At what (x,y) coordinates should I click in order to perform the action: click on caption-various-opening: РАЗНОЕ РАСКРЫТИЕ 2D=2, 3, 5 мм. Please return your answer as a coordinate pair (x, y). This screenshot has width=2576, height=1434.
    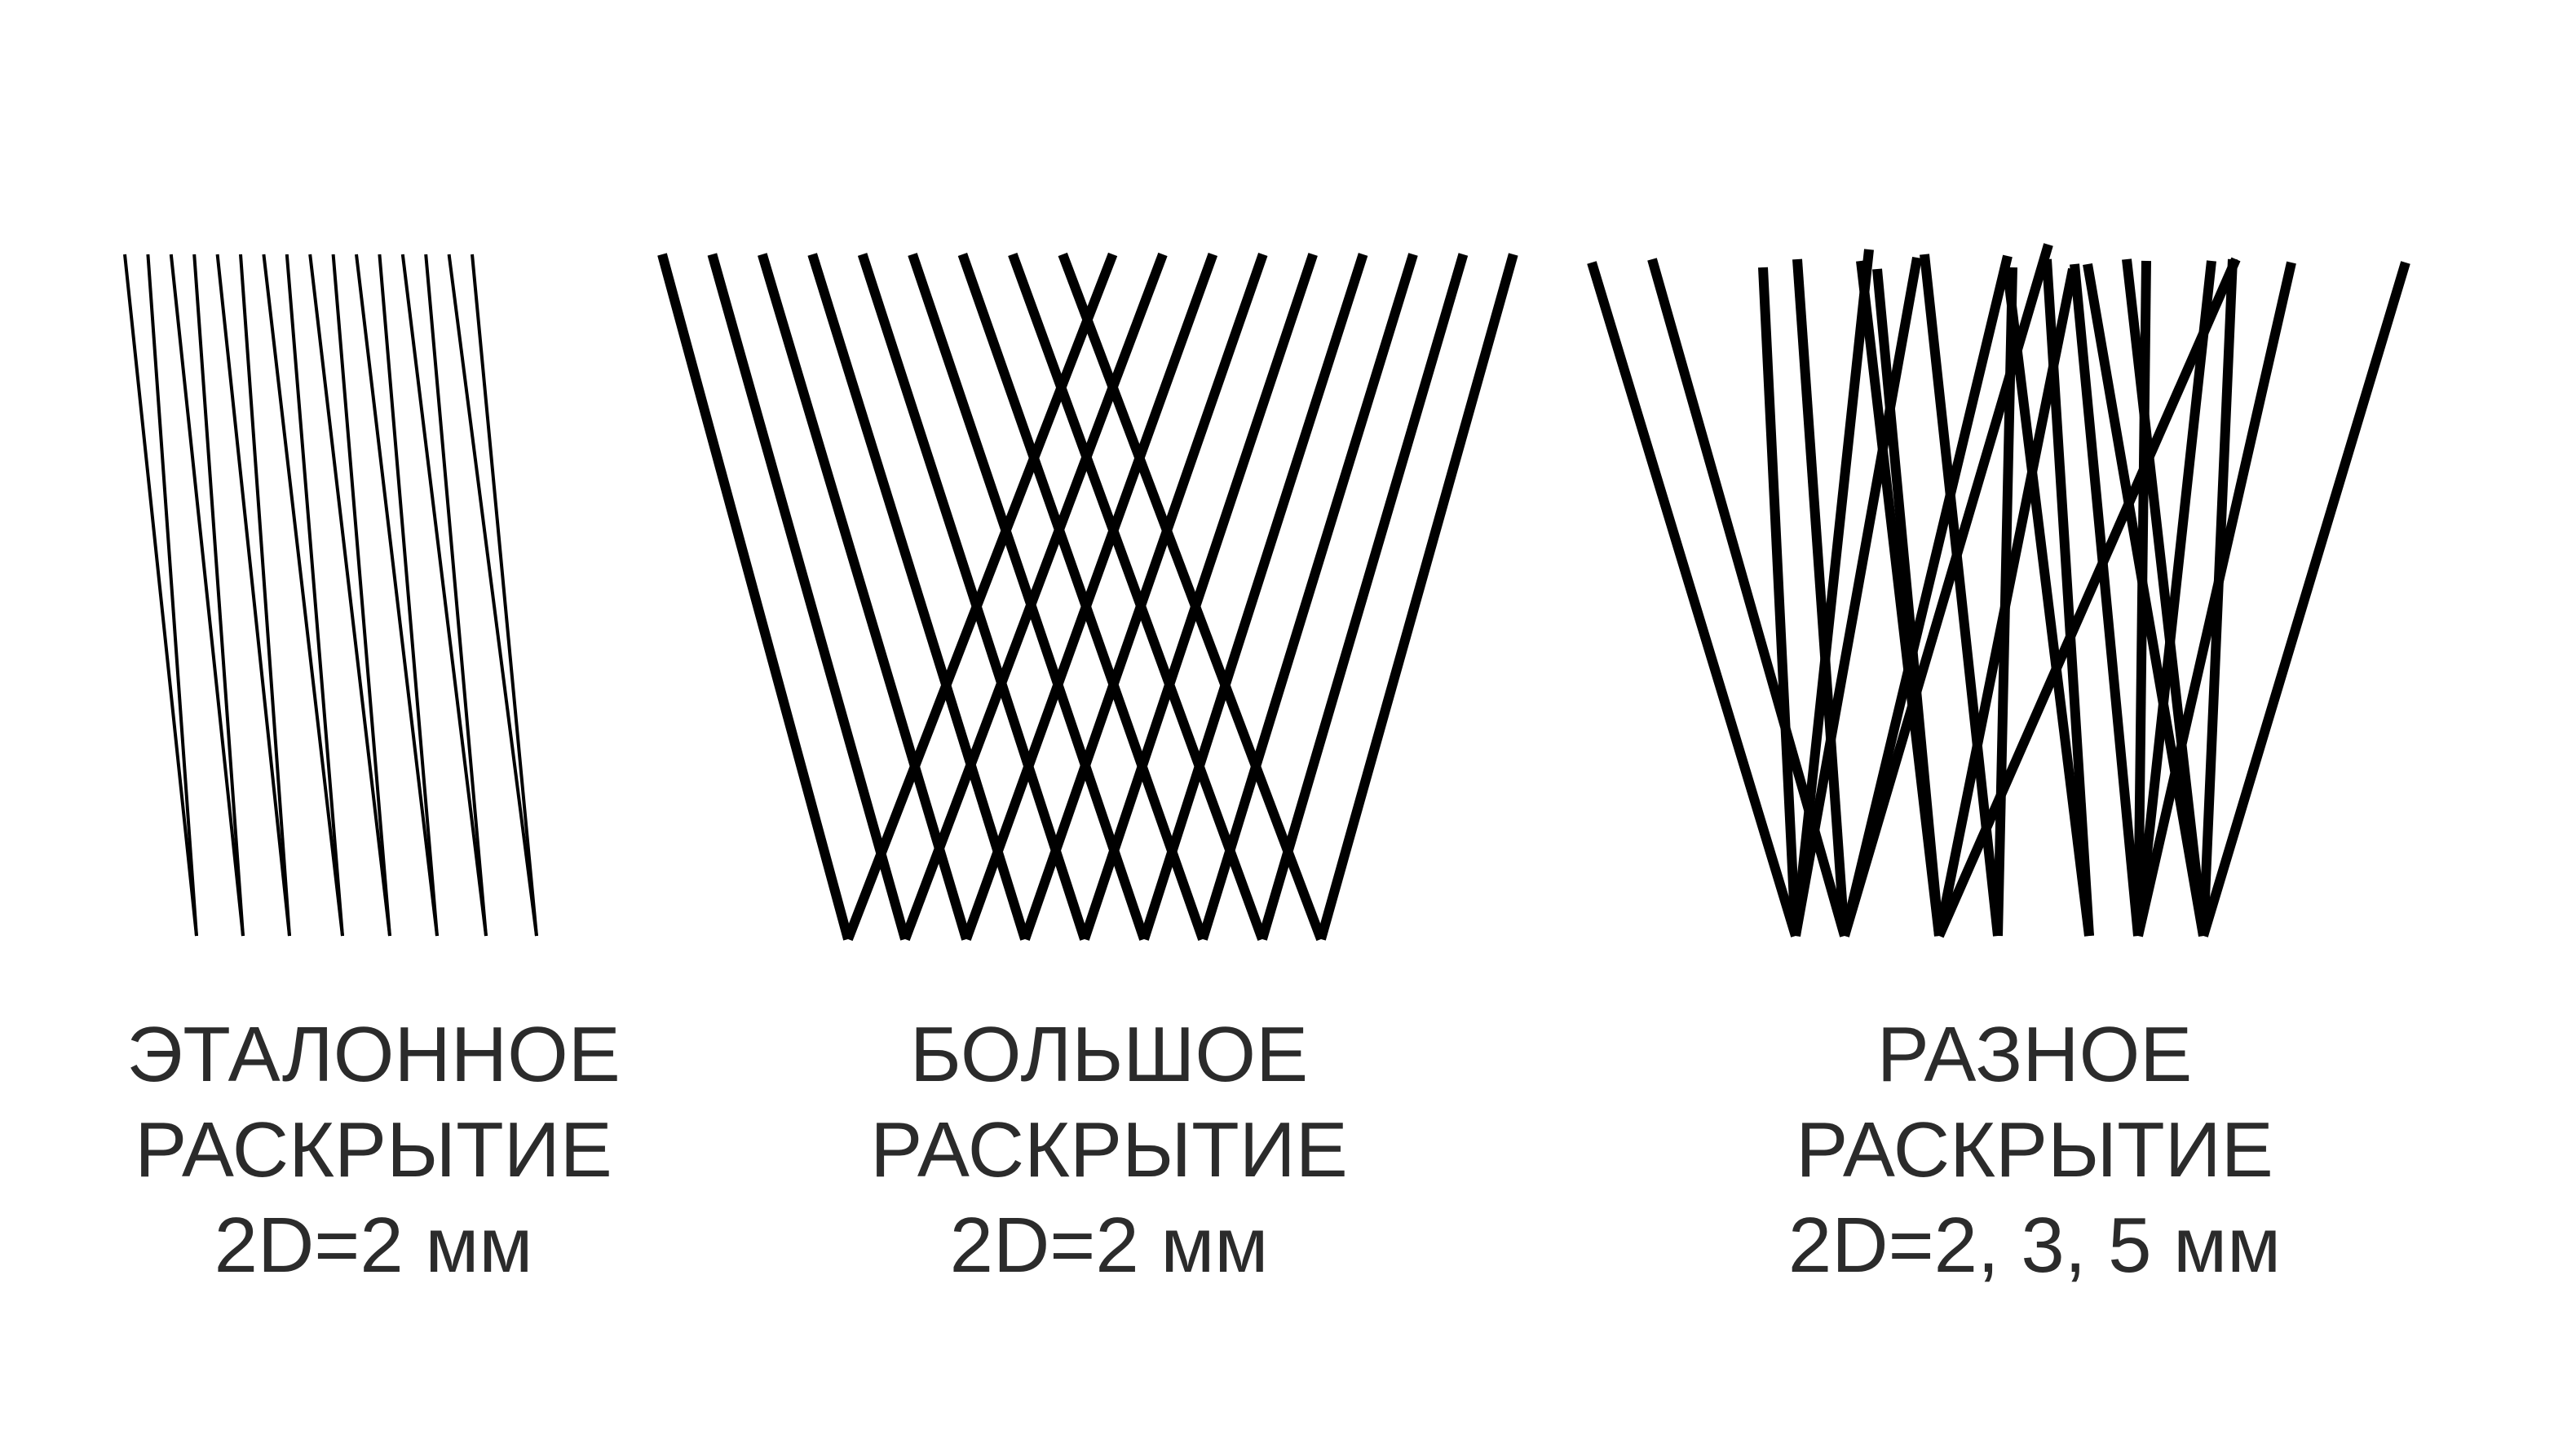
    Looking at the image, I should click on (2034, 1150).